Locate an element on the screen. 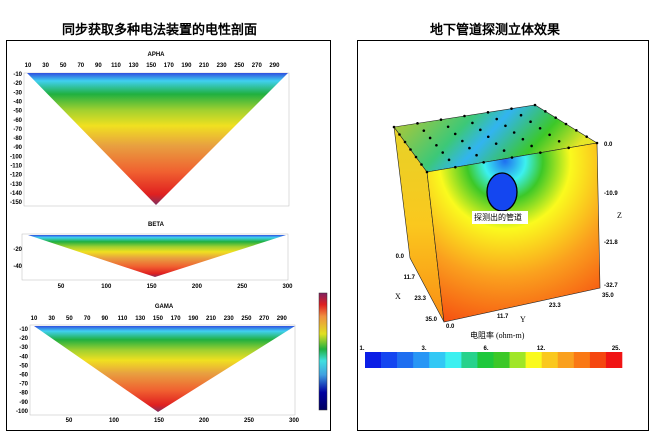 This screenshot has width=656, height=436. pipe-anomaly is located at coordinates (502, 192).